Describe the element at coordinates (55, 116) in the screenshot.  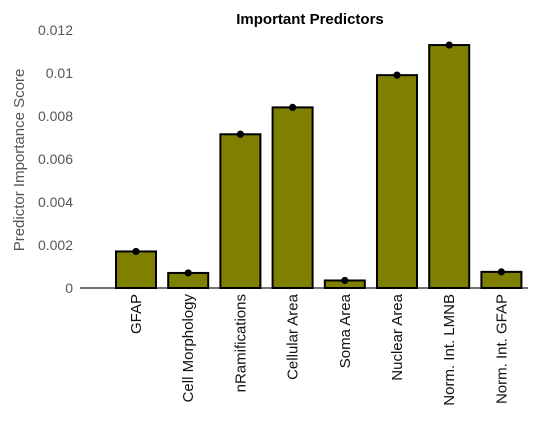
I see `y-tick-label: 0.008` at that location.